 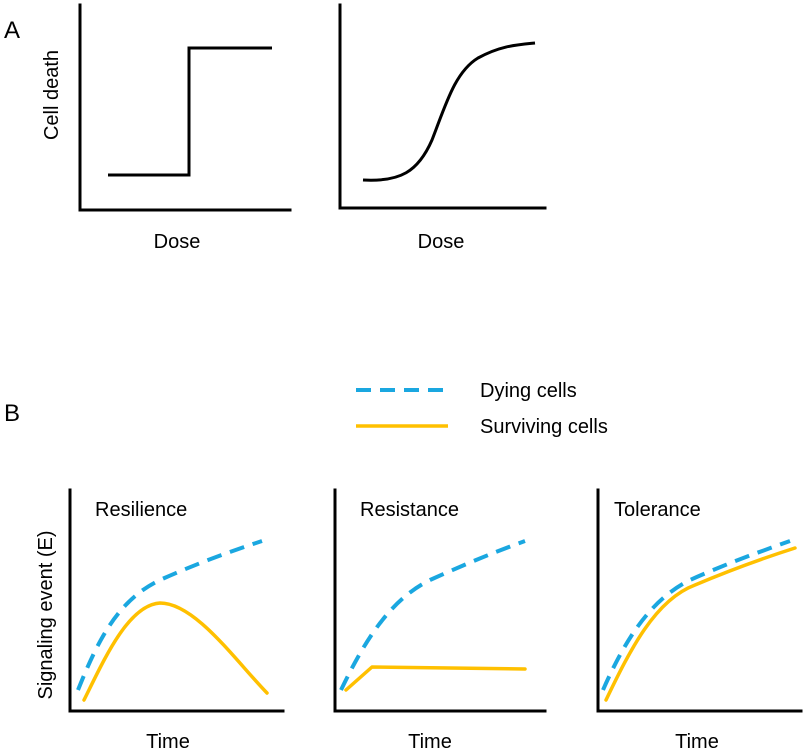 What do you see at coordinates (177, 242) in the screenshot?
I see `chart-a-step-x-label: Dose` at bounding box center [177, 242].